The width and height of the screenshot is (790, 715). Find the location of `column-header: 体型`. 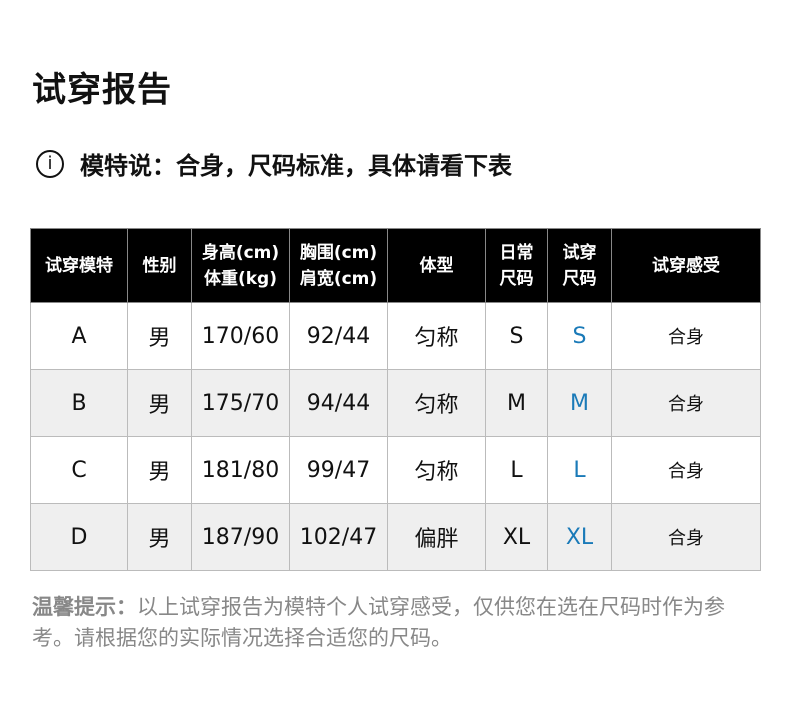

column-header: 体型 is located at coordinates (436, 265).